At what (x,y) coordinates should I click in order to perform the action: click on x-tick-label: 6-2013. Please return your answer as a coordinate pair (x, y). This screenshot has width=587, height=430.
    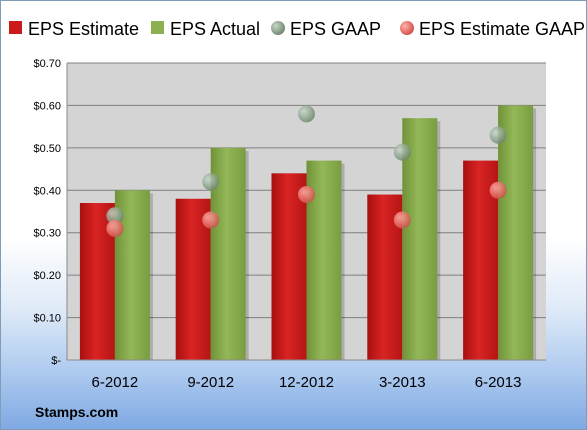
    Looking at the image, I should click on (498, 382).